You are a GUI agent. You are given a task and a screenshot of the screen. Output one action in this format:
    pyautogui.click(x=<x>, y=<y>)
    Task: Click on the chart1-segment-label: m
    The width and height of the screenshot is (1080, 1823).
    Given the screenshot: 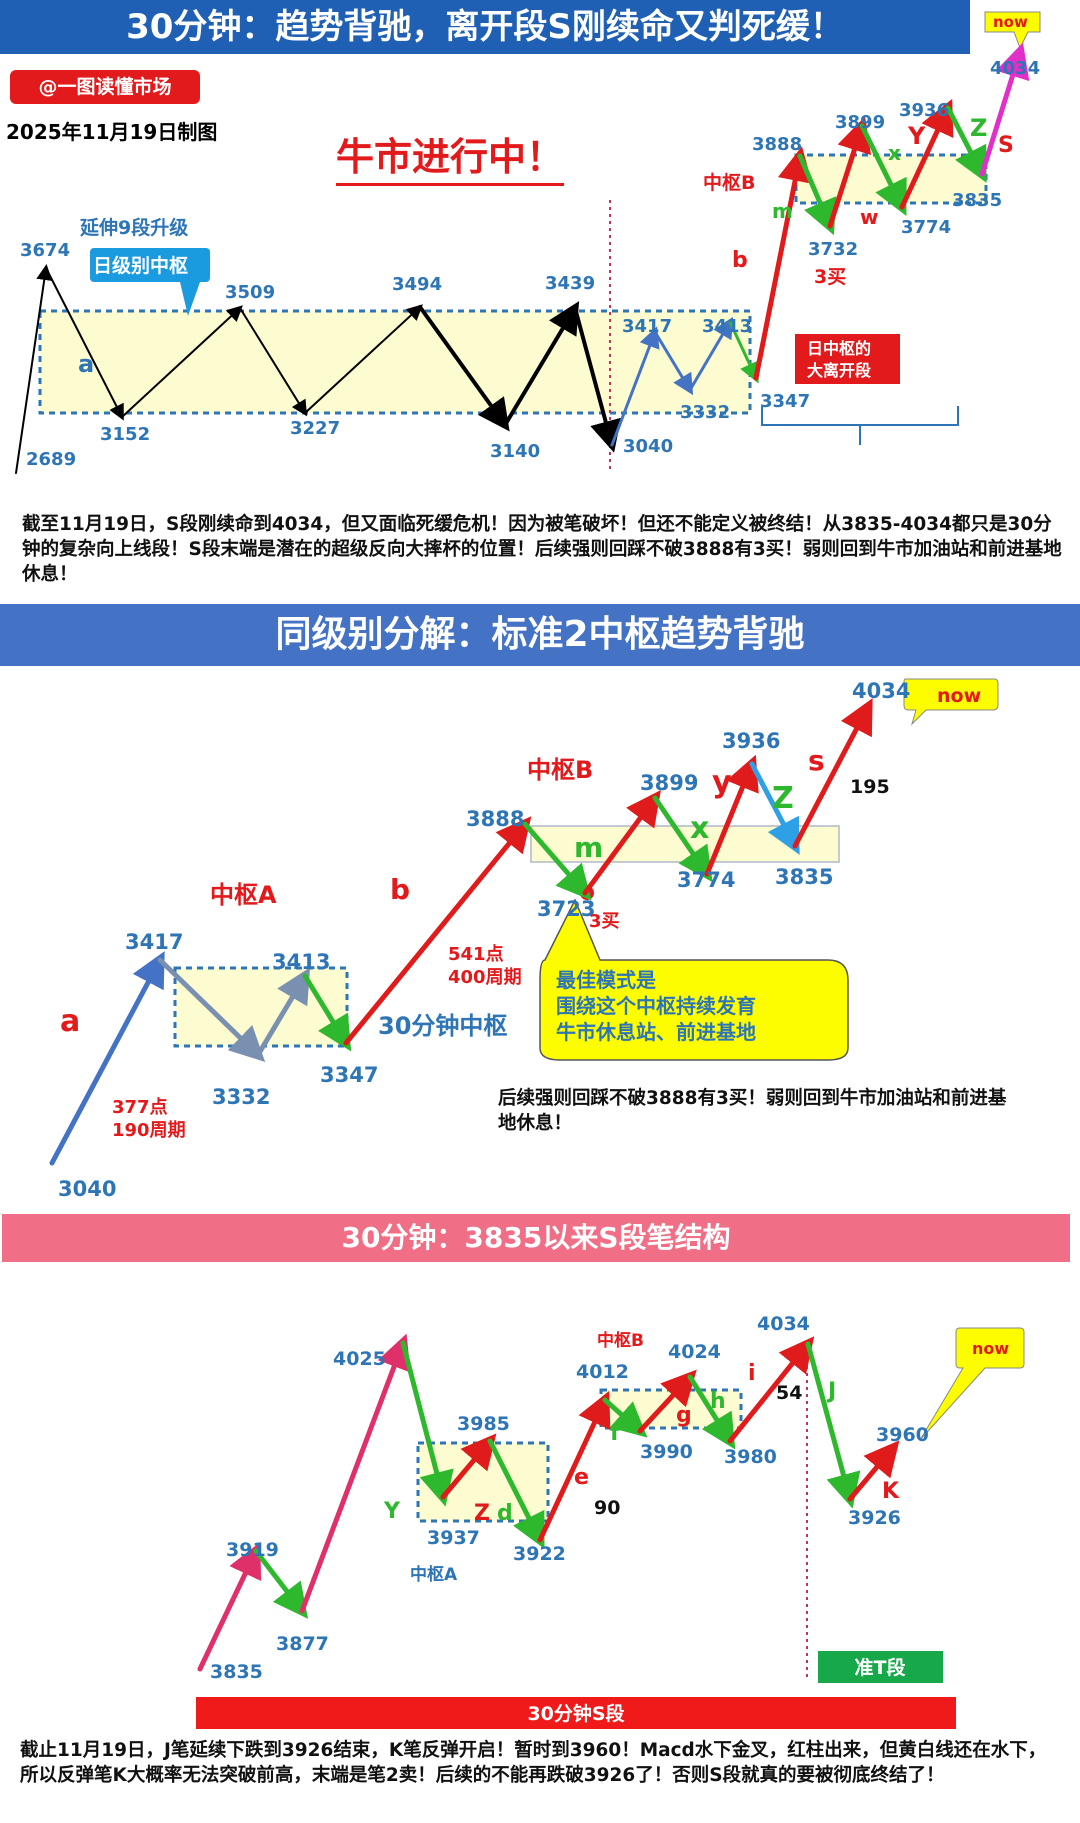 What is the action you would take?
    pyautogui.click(x=782, y=211)
    